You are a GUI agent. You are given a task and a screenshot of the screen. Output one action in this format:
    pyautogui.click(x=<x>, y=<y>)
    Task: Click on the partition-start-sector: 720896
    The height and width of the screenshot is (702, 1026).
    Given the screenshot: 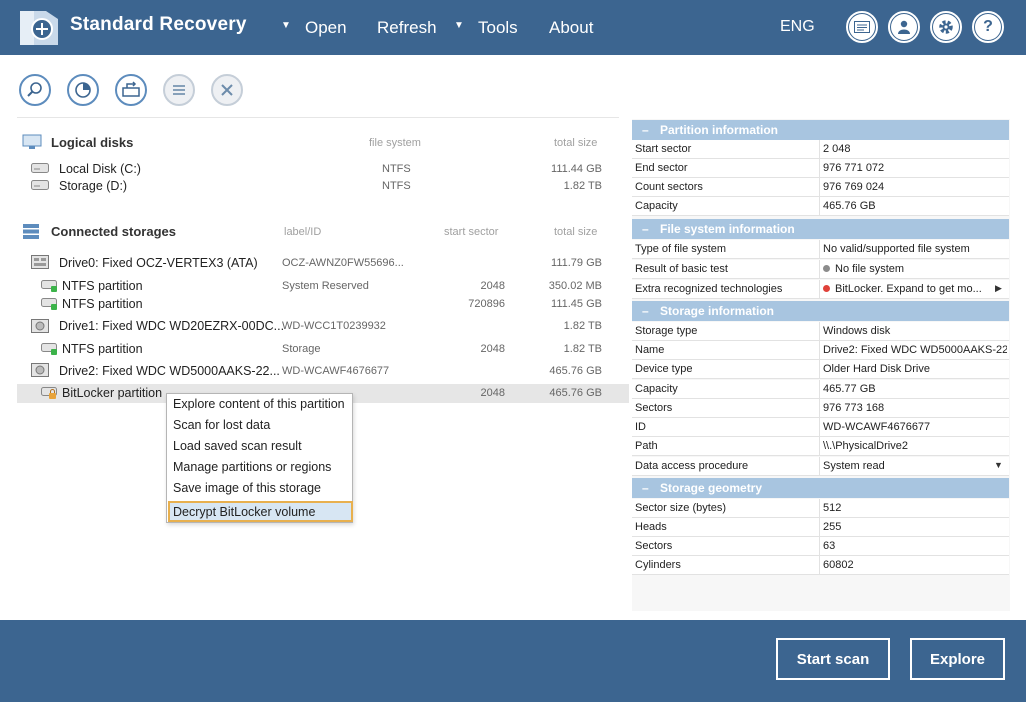 What is the action you would take?
    pyautogui.click(x=486, y=304)
    